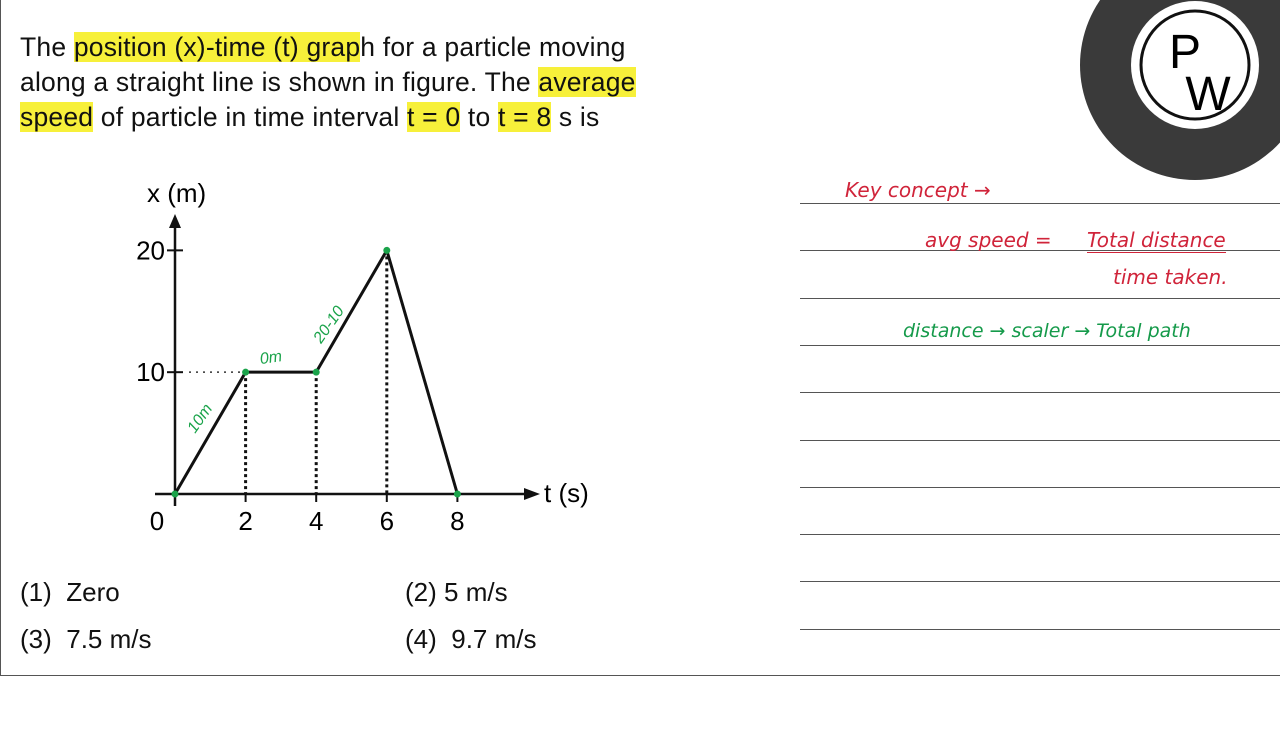  I want to click on y-tick-label: 20, so click(150, 250).